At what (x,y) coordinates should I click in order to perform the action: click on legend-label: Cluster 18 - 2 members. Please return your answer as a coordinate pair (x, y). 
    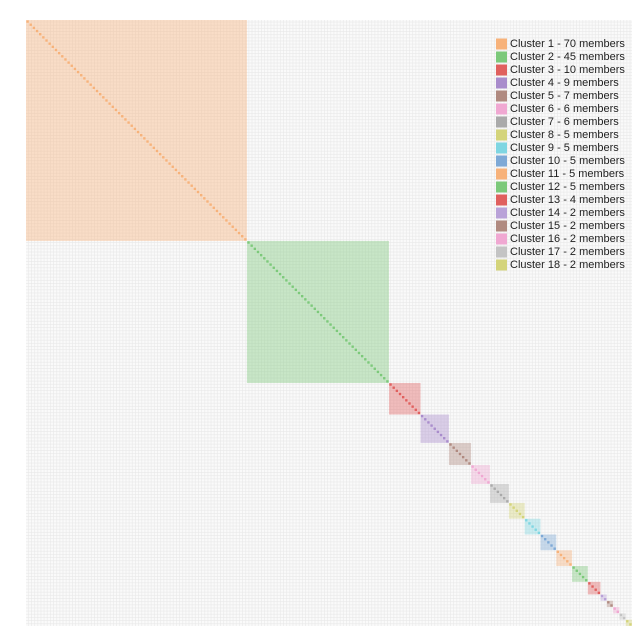
    Looking at the image, I should click on (567, 265).